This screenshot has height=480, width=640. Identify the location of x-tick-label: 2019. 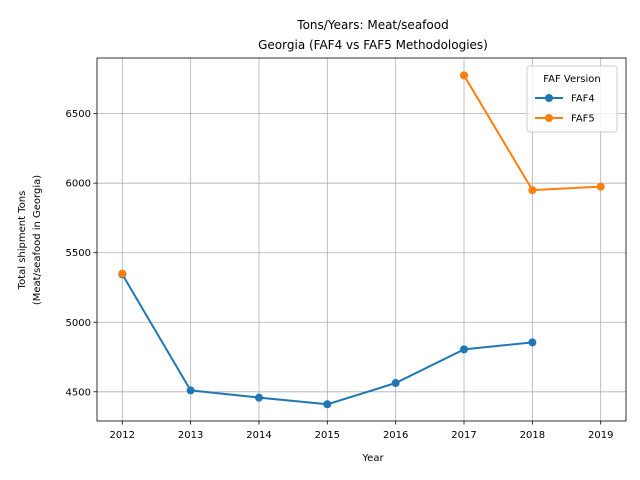
(600, 435).